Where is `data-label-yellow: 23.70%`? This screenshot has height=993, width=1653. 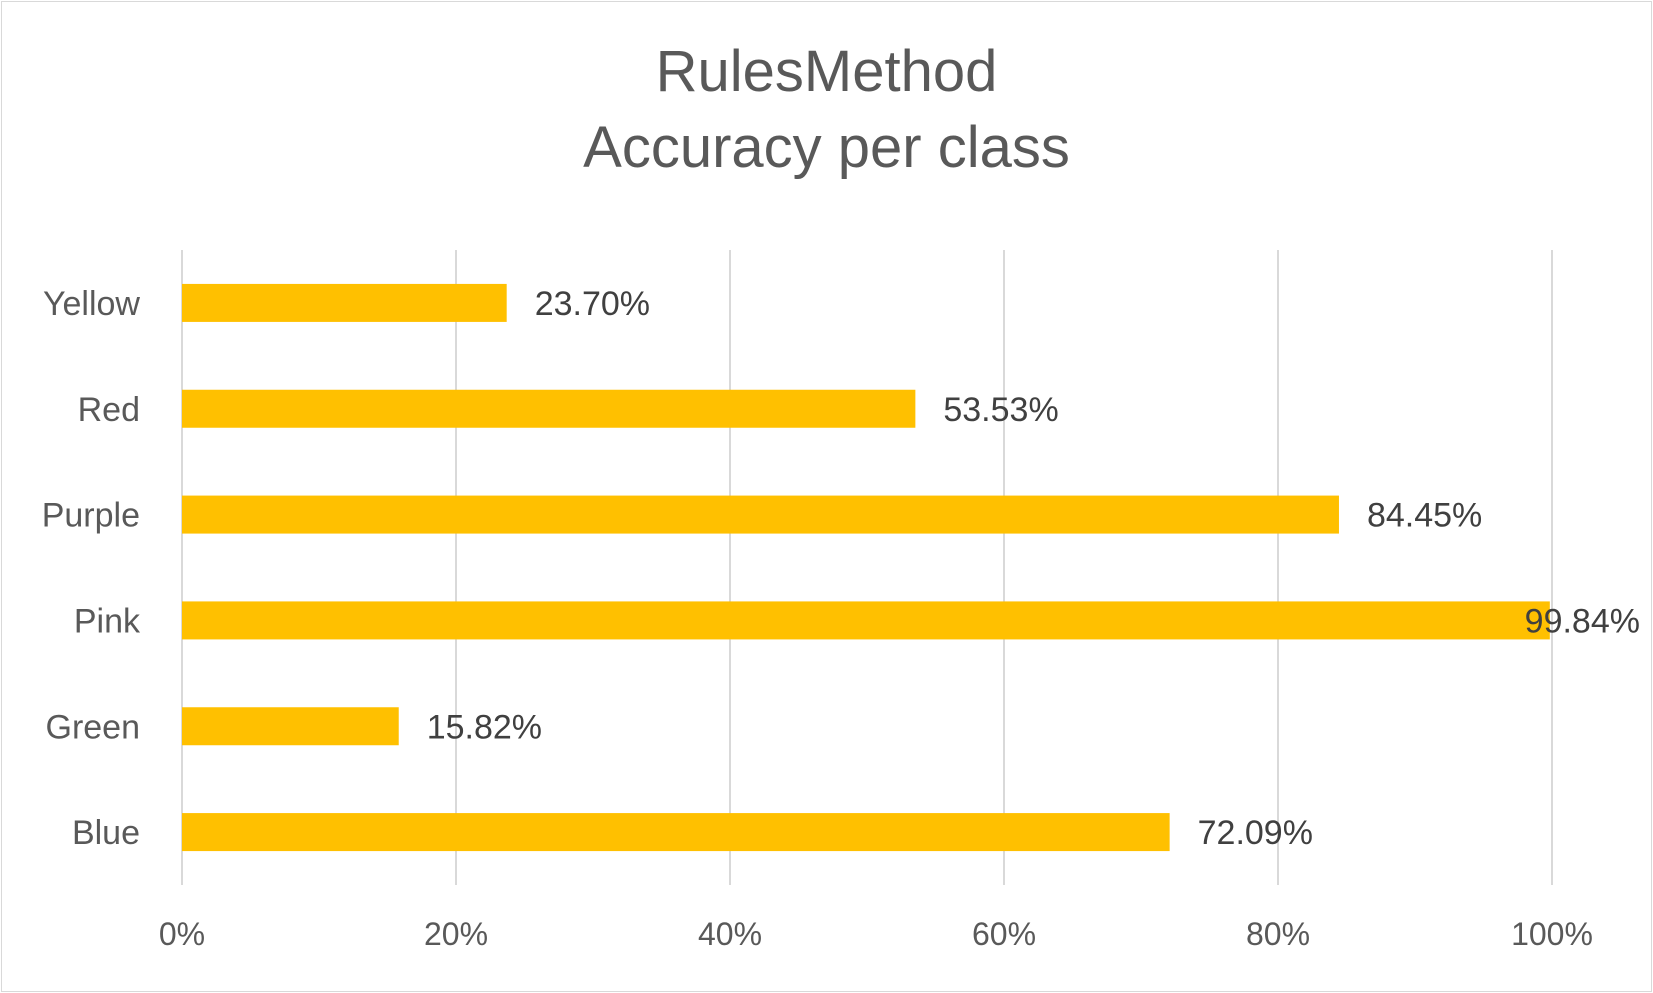
data-label-yellow: 23.70% is located at coordinates (592, 304).